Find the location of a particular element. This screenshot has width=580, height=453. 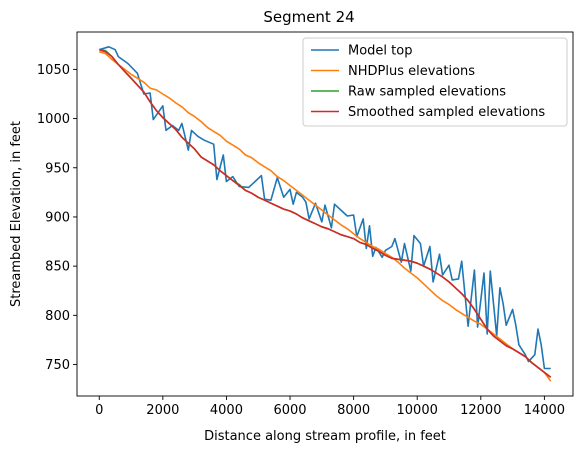

legend-label: Model top is located at coordinates (380, 51).